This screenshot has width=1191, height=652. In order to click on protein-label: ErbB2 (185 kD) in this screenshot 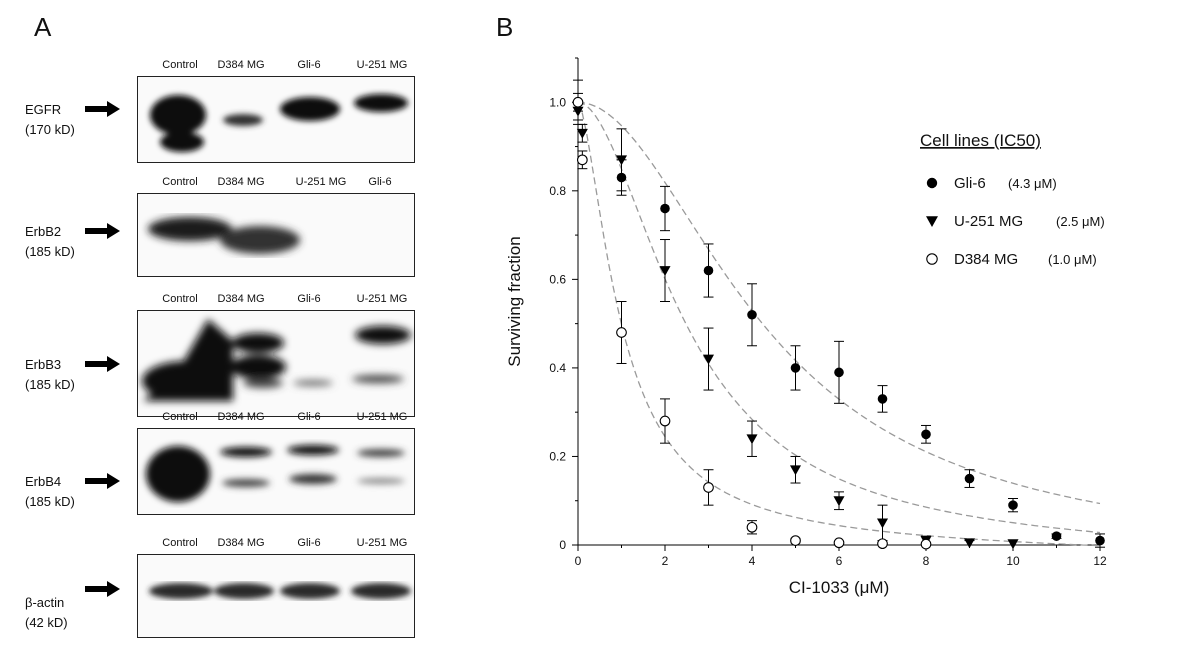, I will do `click(50, 242)`.